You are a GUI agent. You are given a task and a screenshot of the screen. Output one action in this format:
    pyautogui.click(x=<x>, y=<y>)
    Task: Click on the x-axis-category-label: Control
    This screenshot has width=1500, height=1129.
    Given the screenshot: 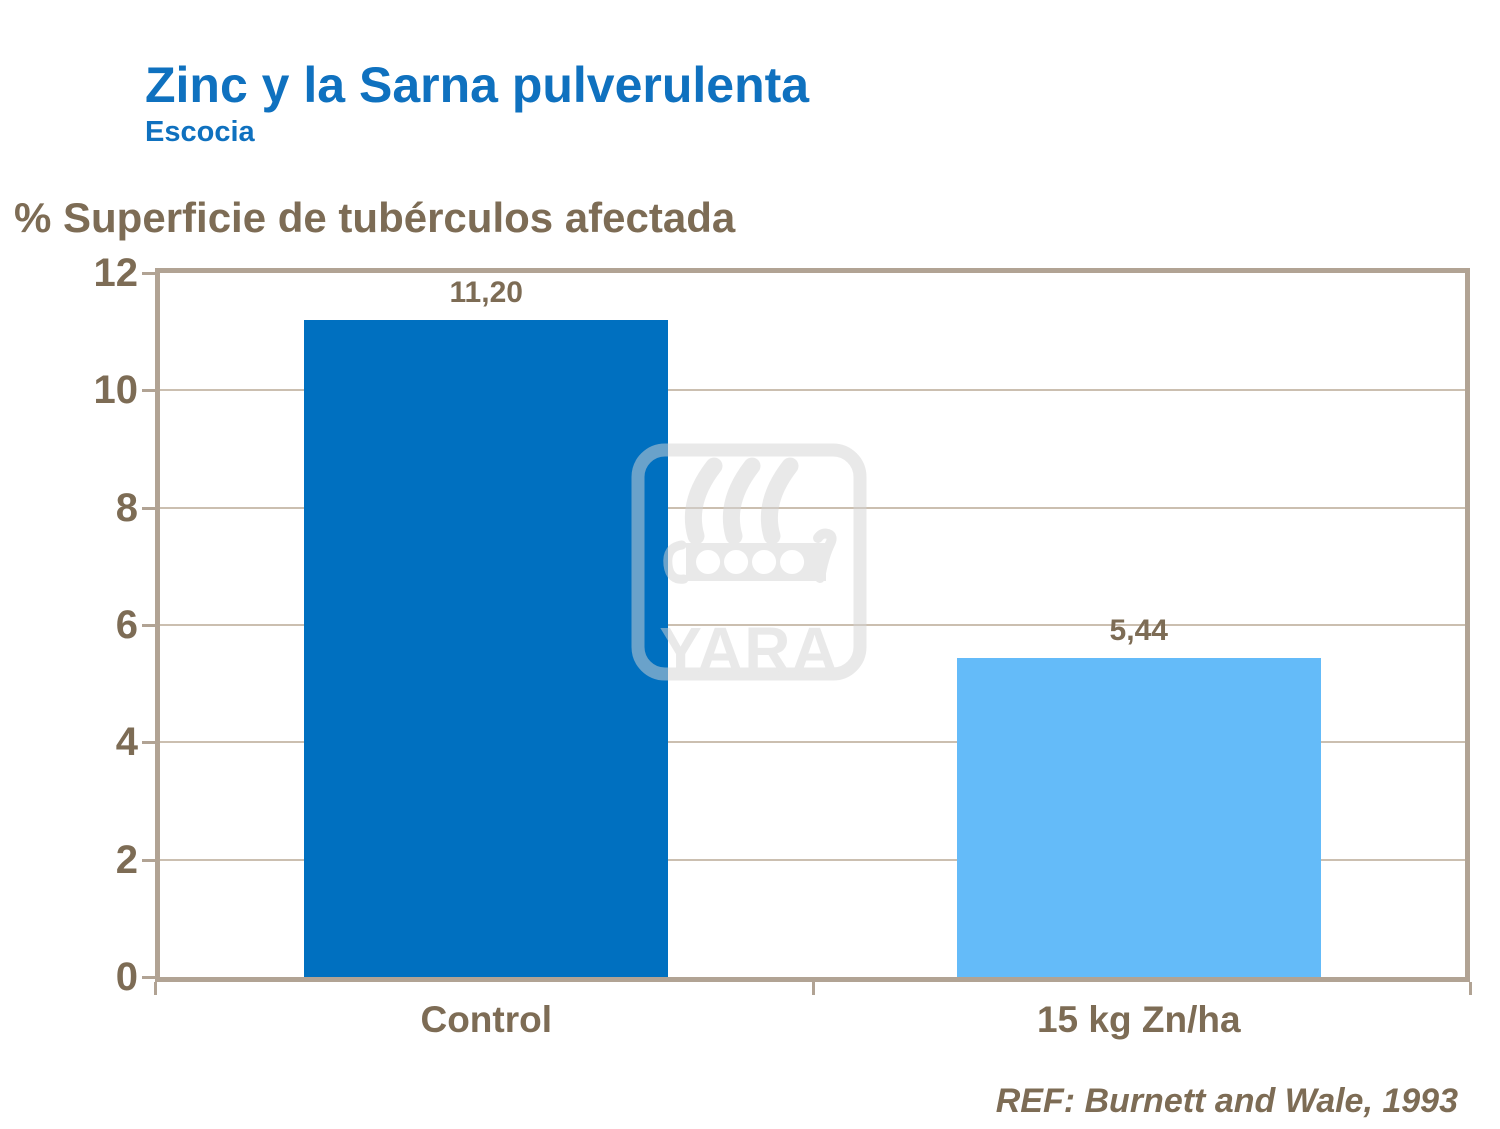 What is the action you would take?
    pyautogui.click(x=486, y=1019)
    